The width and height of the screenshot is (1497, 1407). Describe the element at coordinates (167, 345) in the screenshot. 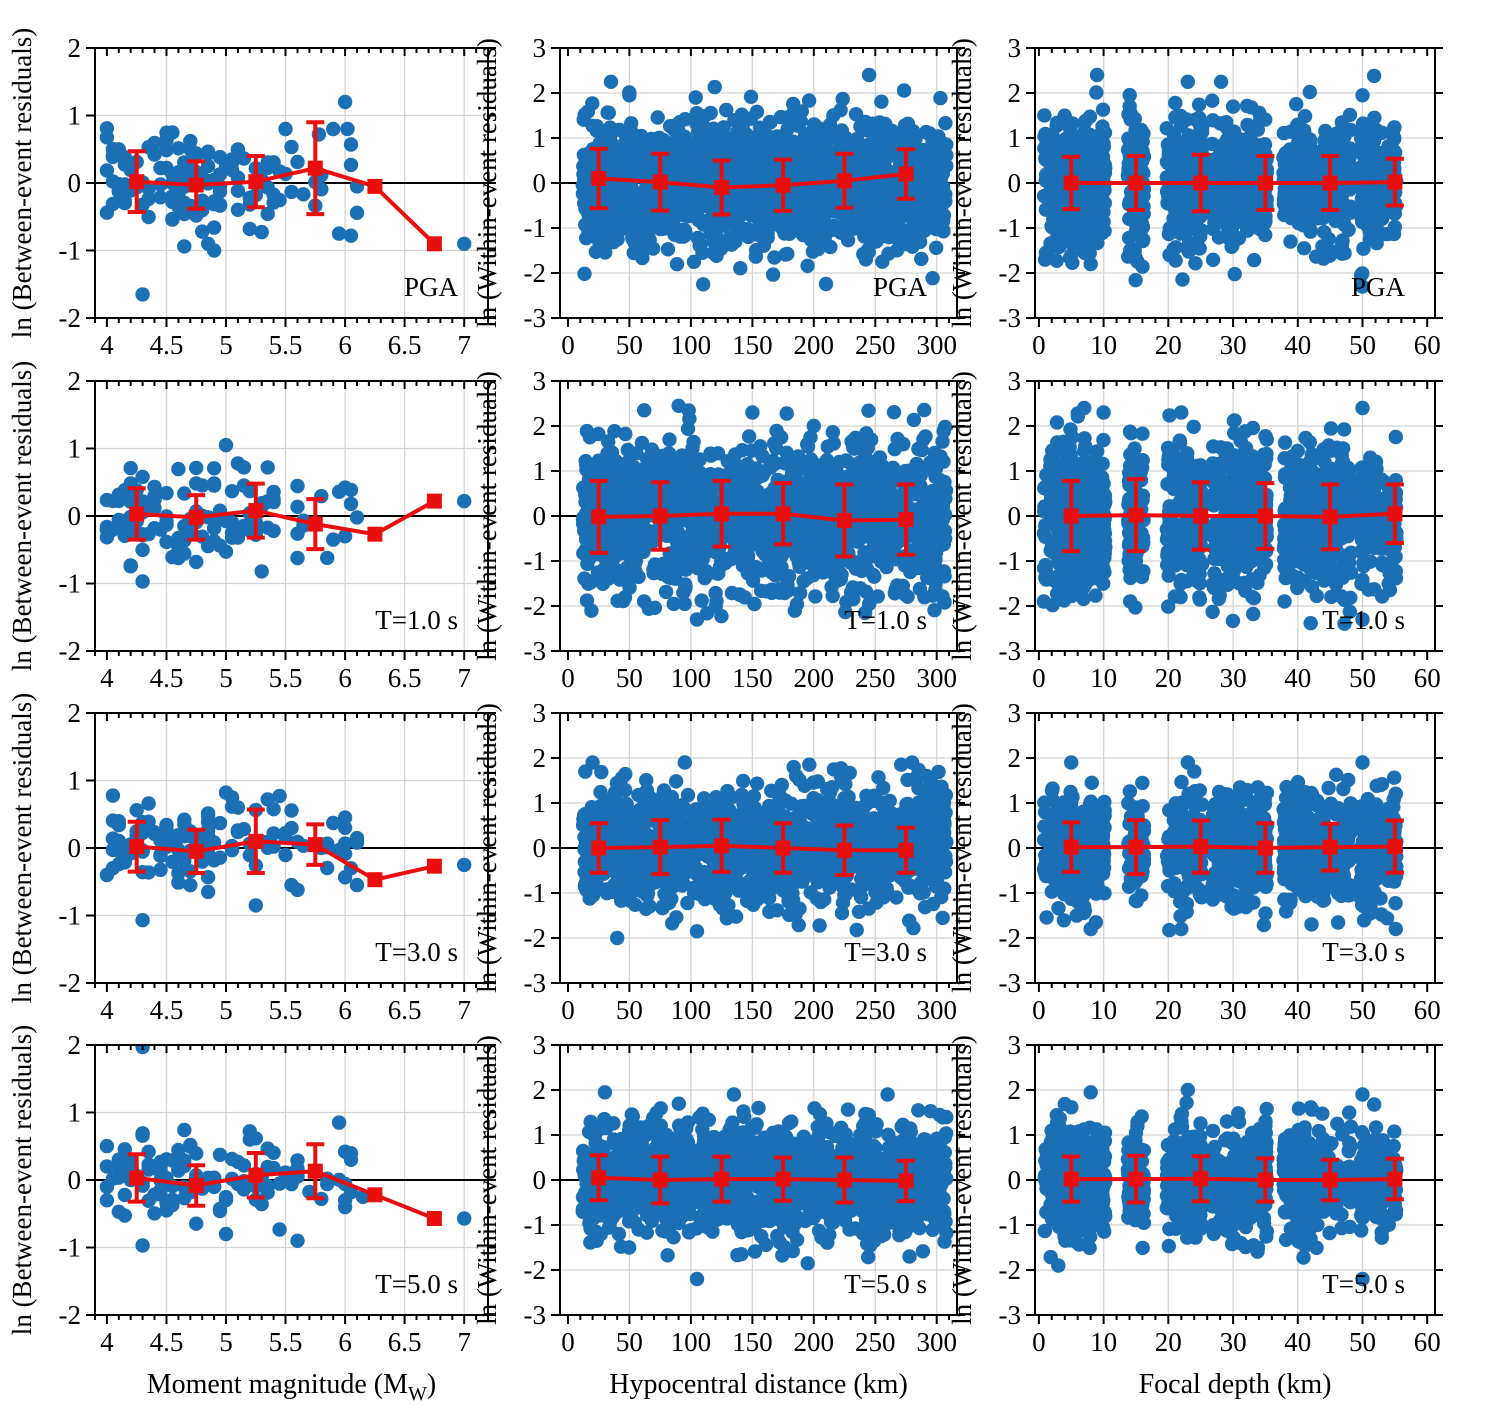

I see `svg-text: 4.5` at that location.